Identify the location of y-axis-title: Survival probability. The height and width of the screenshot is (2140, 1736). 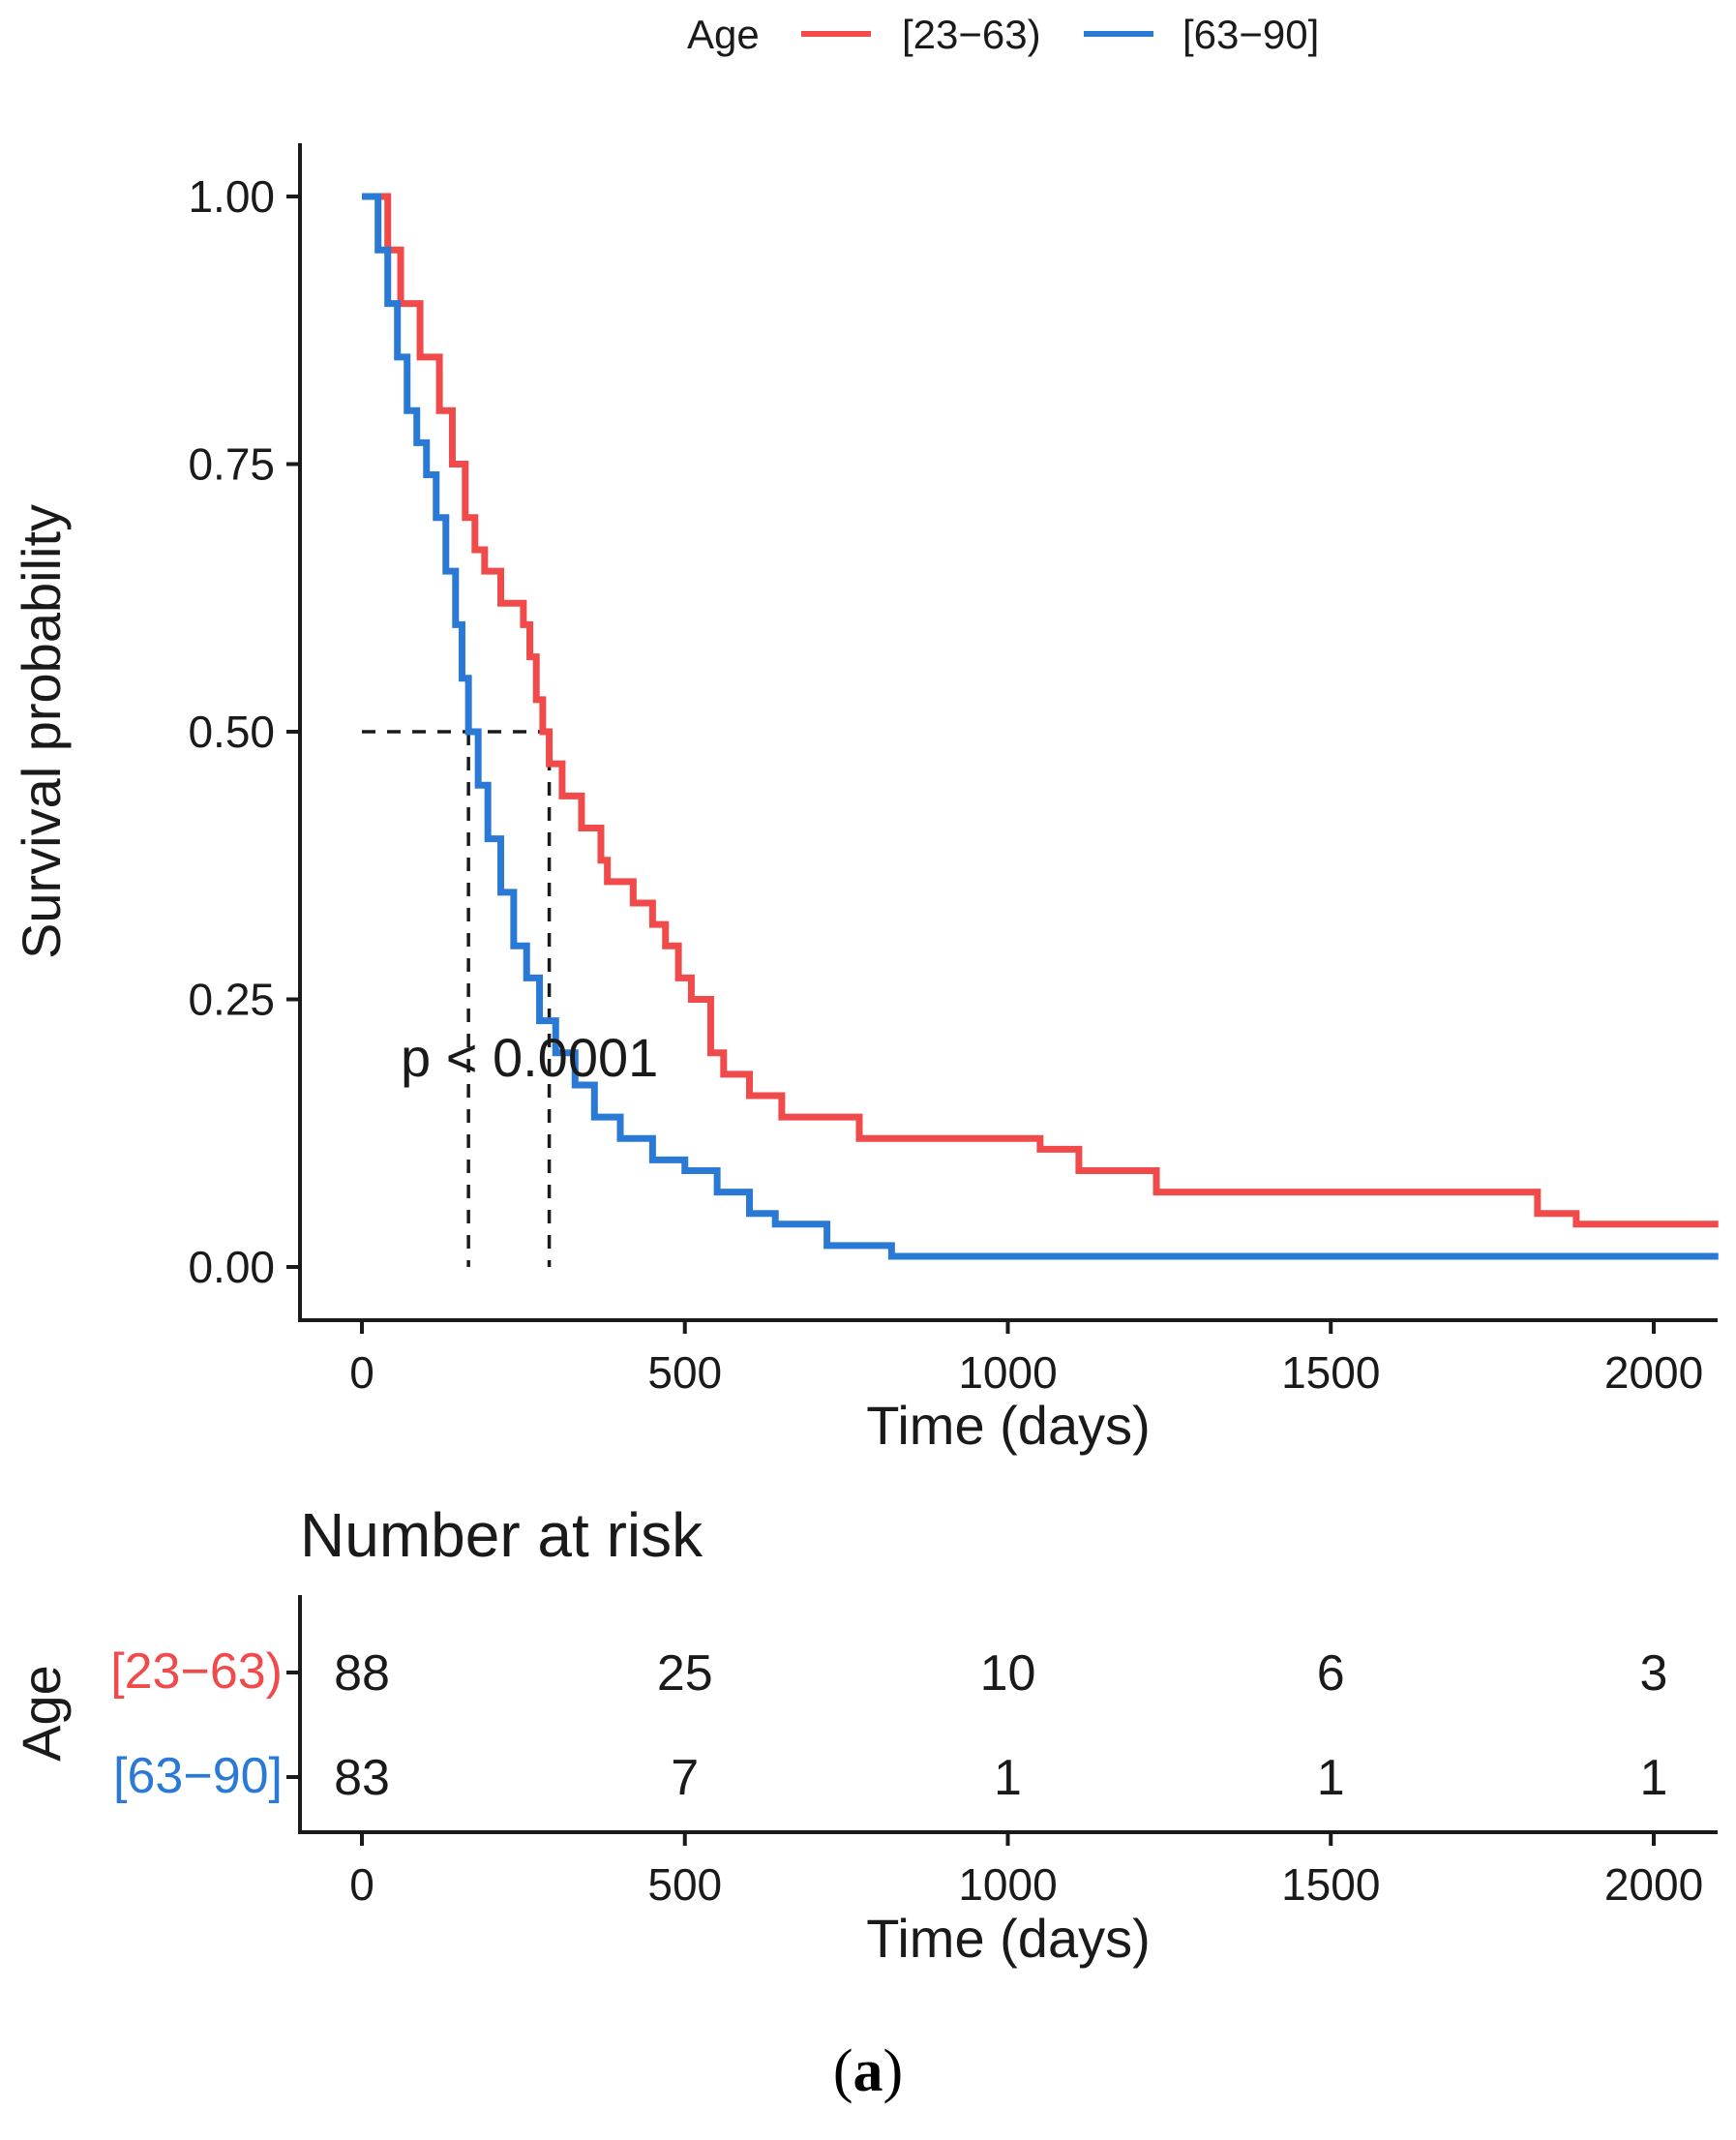
(41, 732).